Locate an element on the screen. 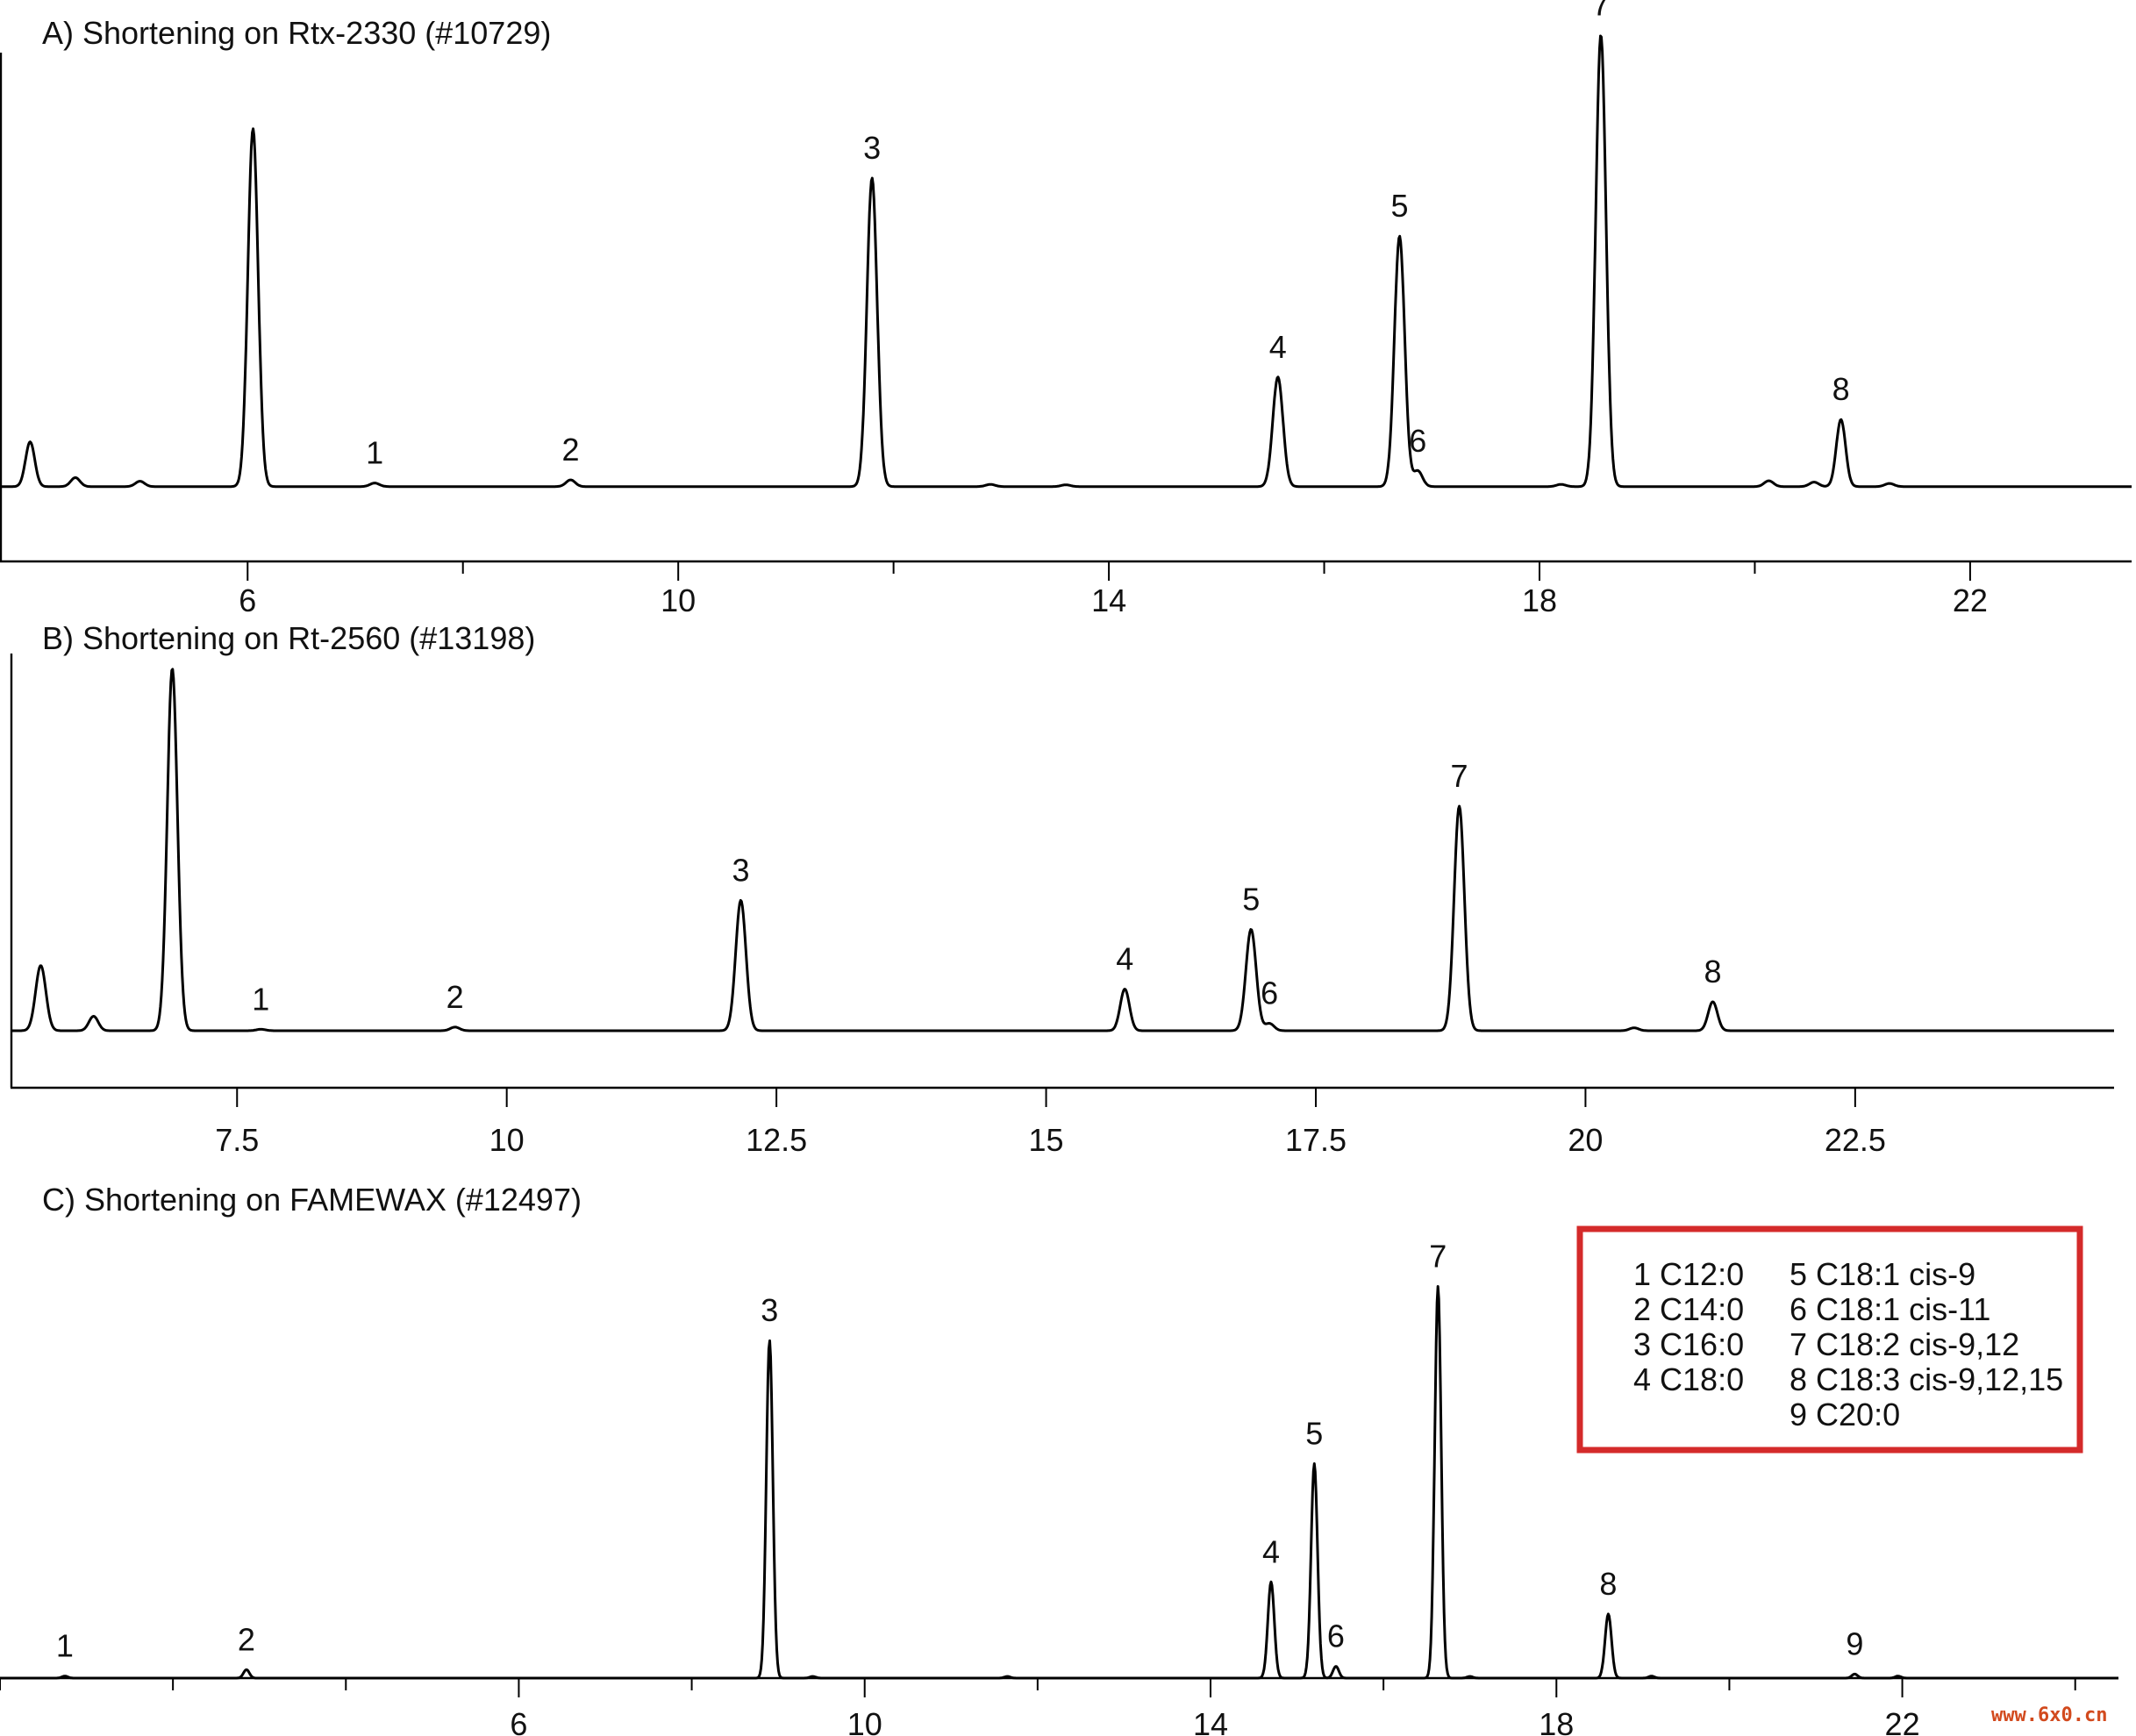  legend-entry: 1 C12:0 is located at coordinates (1688, 1274).